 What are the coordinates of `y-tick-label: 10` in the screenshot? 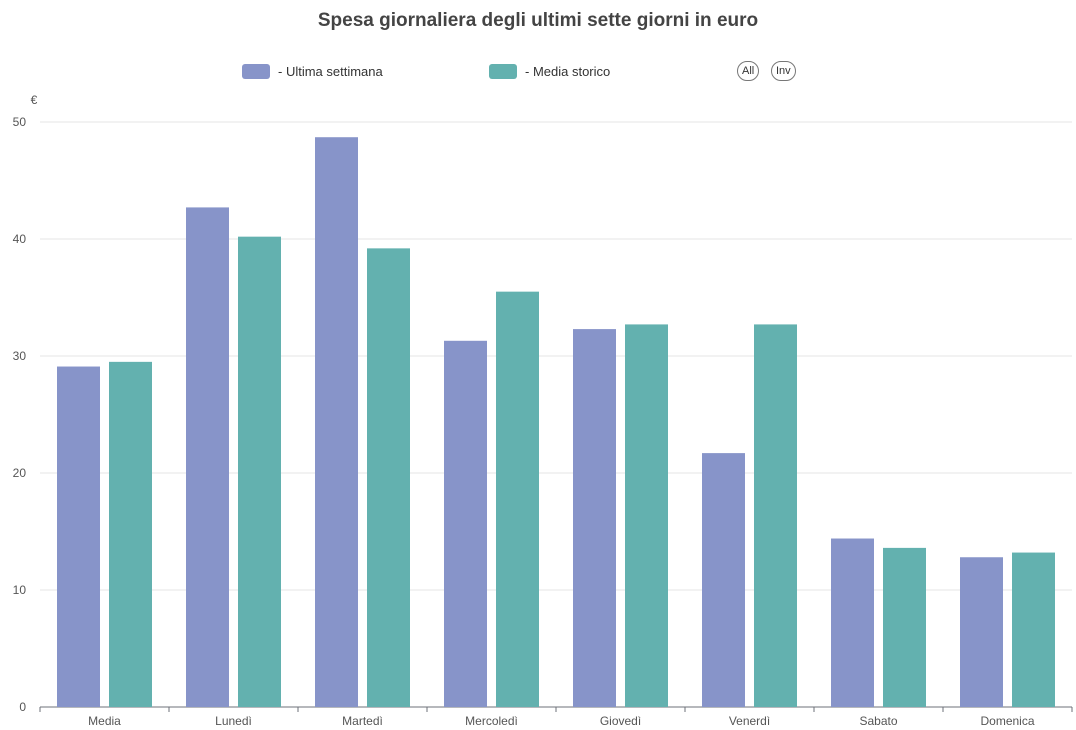 It's located at (20, 590).